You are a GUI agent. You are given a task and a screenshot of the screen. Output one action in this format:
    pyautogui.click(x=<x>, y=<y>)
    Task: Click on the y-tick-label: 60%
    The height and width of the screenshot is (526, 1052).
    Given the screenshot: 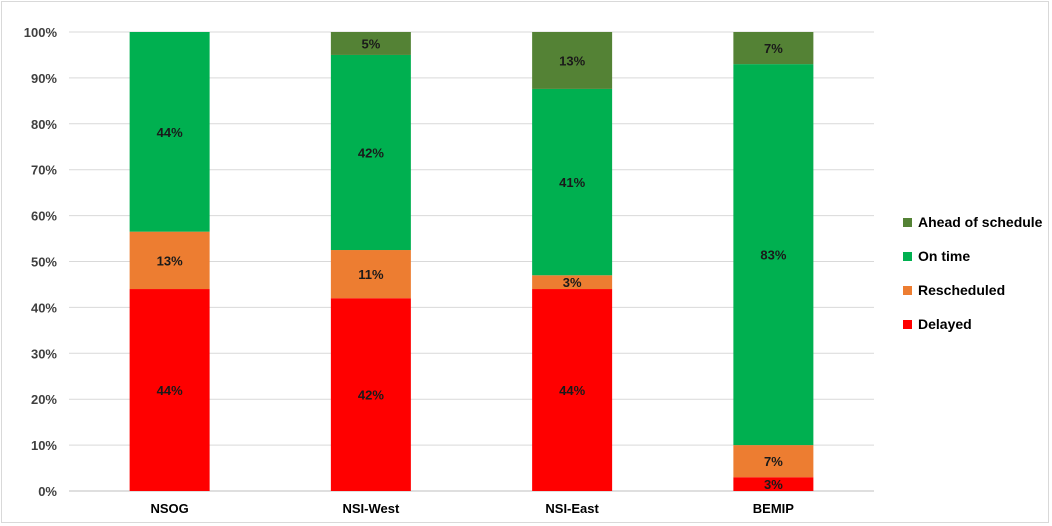 What is the action you would take?
    pyautogui.click(x=44, y=216)
    